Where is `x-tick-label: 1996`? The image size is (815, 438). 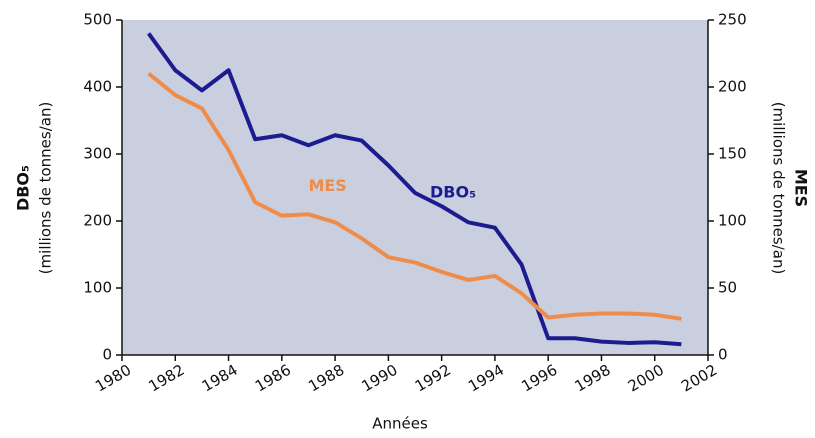 x-tick-label: 1996 is located at coordinates (539, 378).